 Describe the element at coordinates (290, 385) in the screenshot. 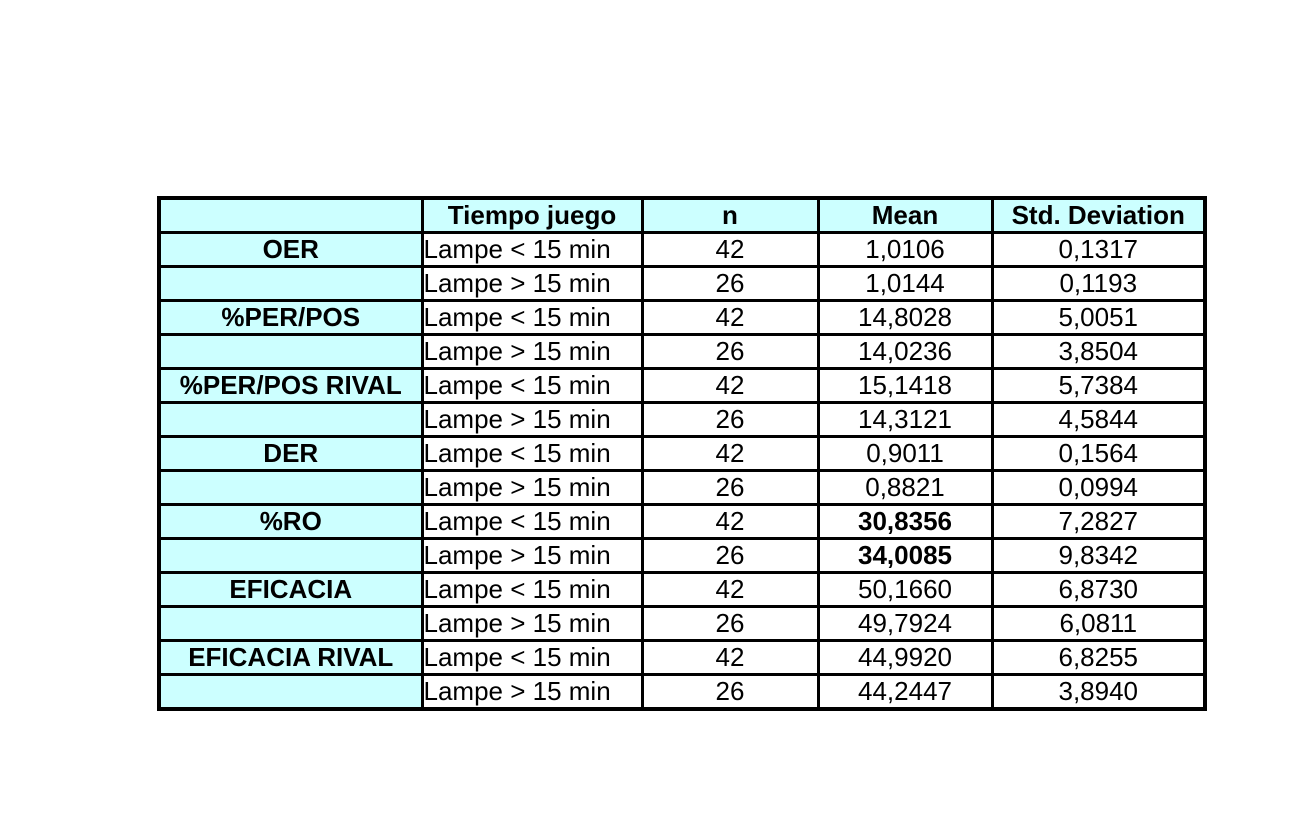

I see `row-label-cell: %PER/POS RIVAL` at that location.